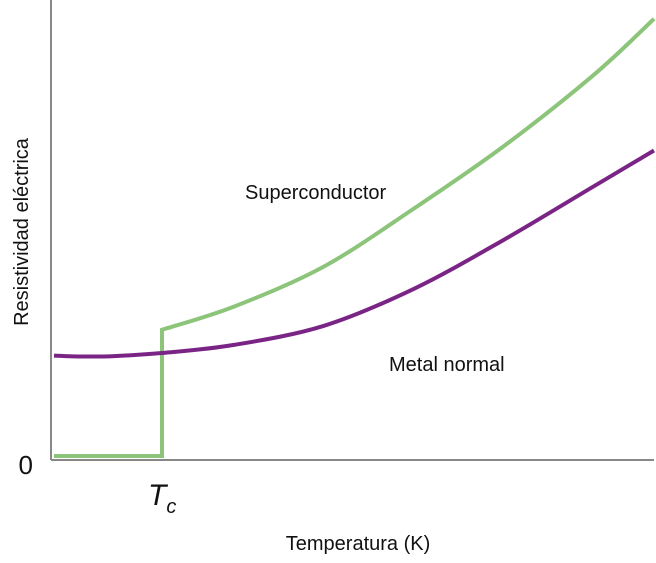  What do you see at coordinates (316, 193) in the screenshot?
I see `series-label-superconductor: Superconductor` at bounding box center [316, 193].